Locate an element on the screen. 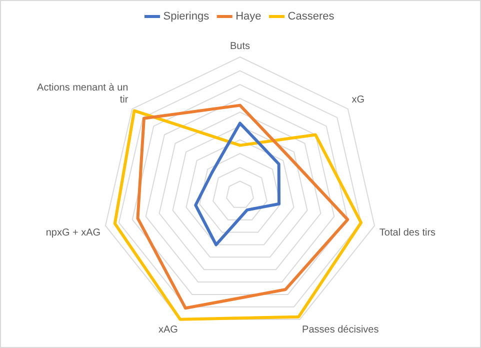 The height and width of the screenshot is (348, 481). spoke-label: xG is located at coordinates (358, 100).